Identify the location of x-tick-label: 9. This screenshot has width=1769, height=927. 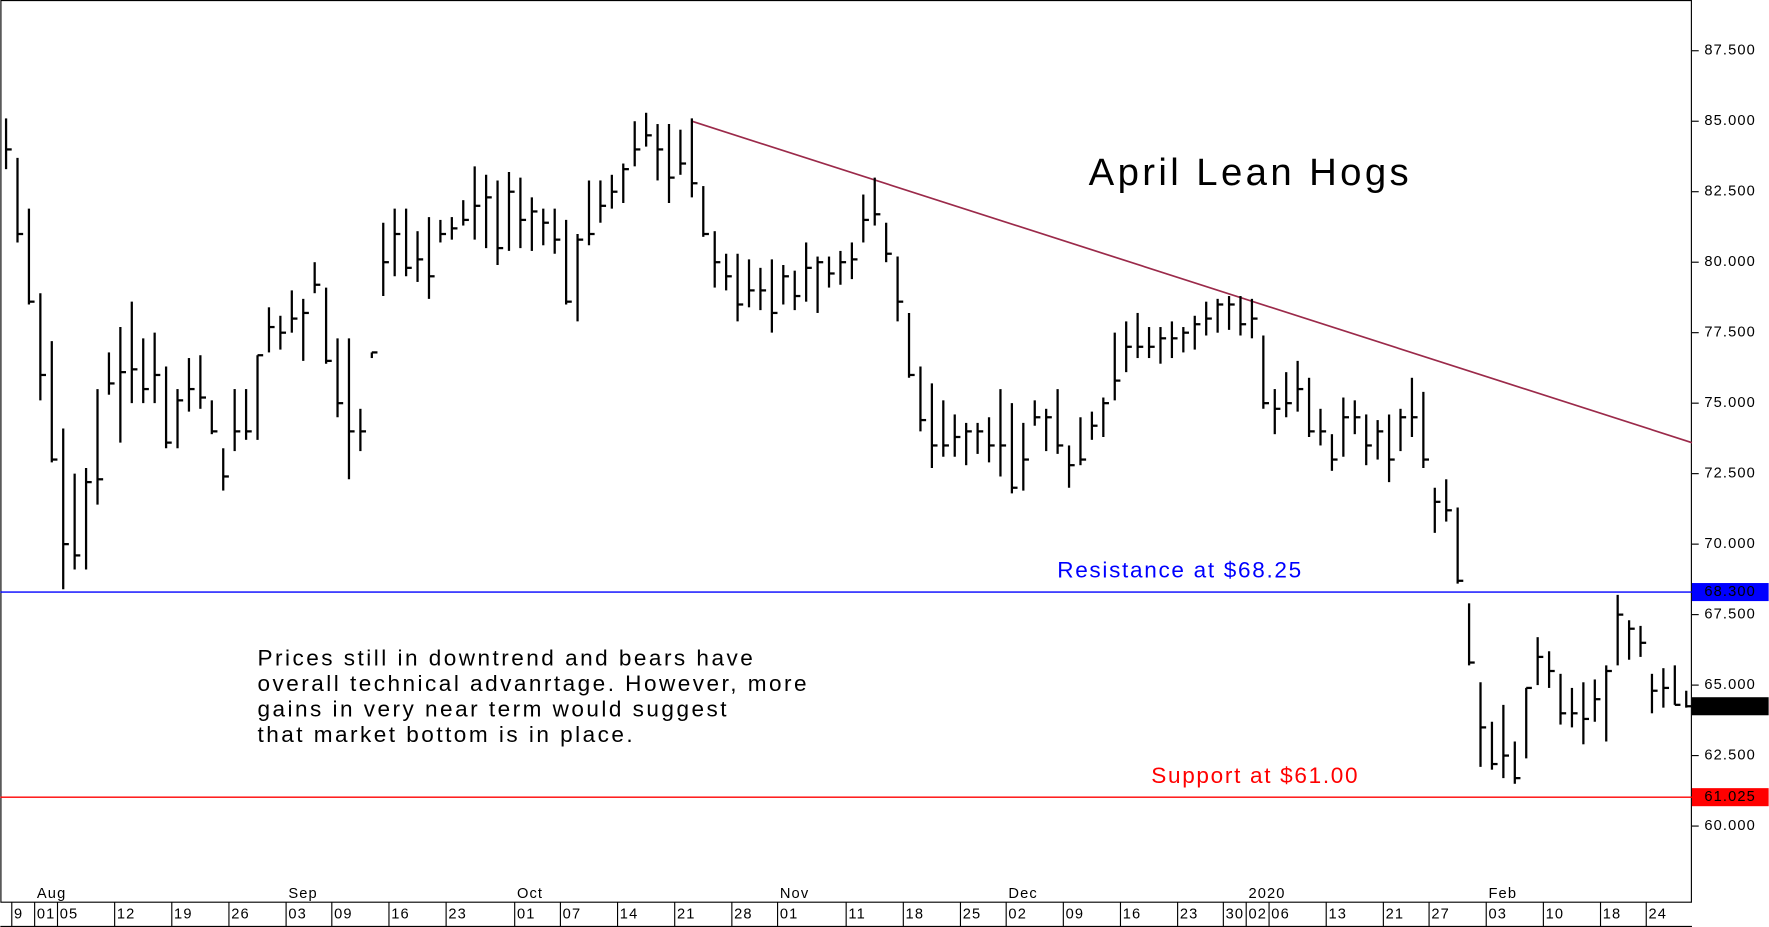
(18, 914).